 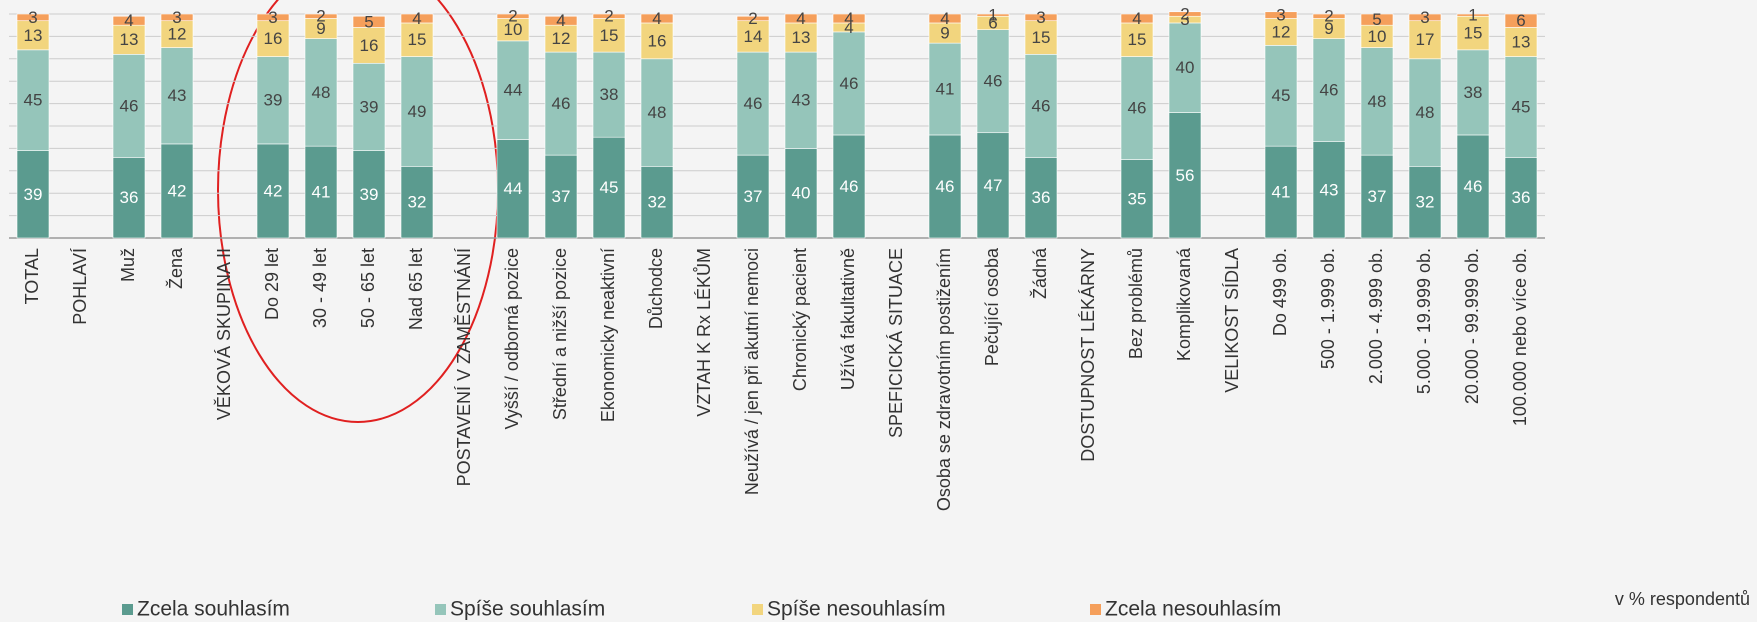 I want to click on data-label: 32, so click(x=417, y=202).